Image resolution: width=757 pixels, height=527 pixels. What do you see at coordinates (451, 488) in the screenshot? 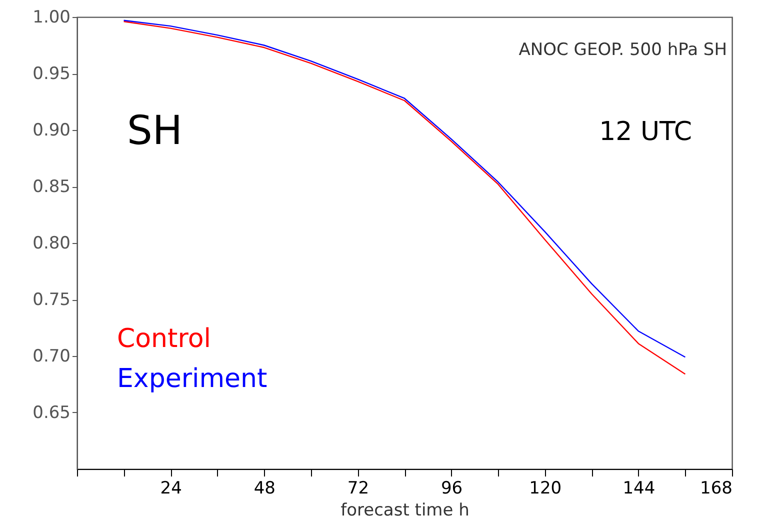
I see `x-tick-label: 96` at bounding box center [451, 488].